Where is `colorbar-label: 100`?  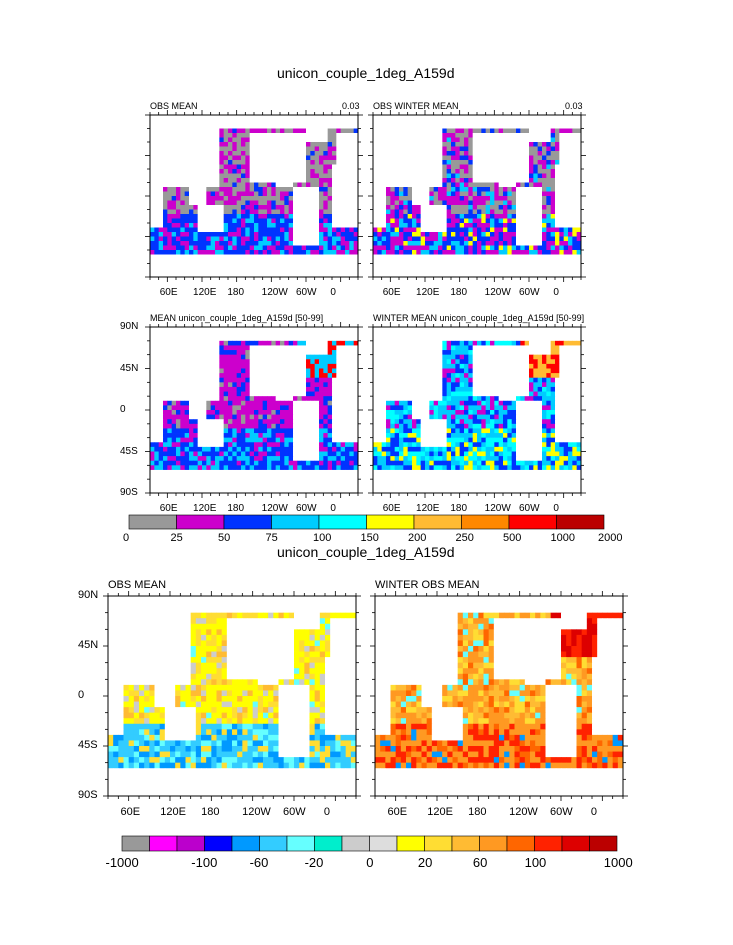 colorbar-label: 100 is located at coordinates (322, 538).